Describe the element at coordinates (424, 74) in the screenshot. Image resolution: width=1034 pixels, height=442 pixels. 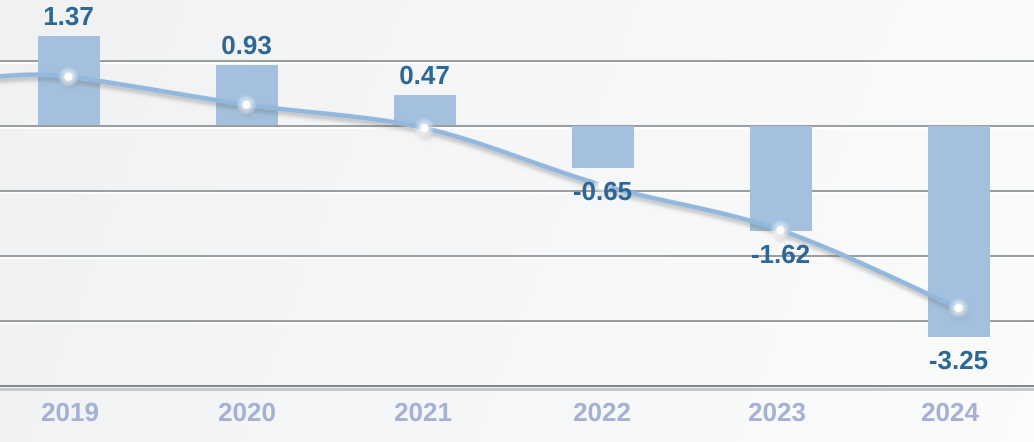
I see `value-label-2021: 0.47` at that location.